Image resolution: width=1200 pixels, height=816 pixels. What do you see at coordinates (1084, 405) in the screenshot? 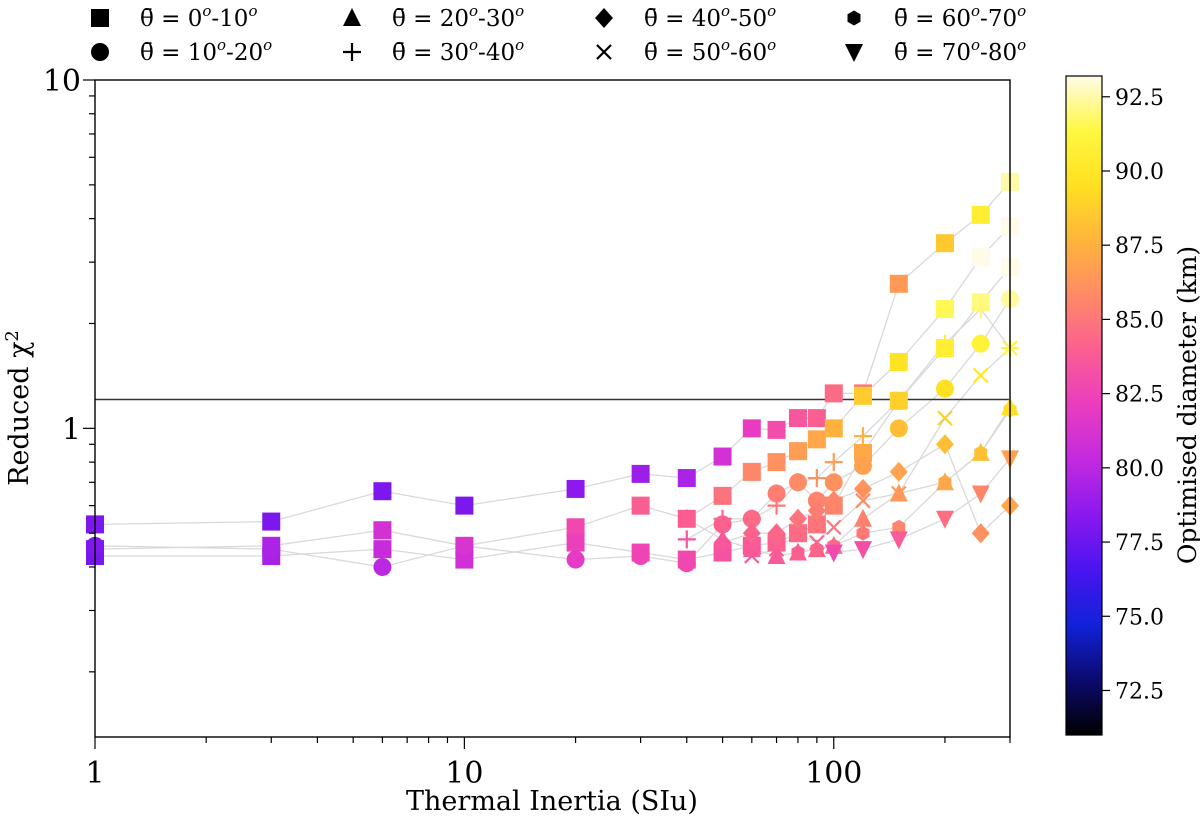
I see `colorbar-gradient` at bounding box center [1084, 405].